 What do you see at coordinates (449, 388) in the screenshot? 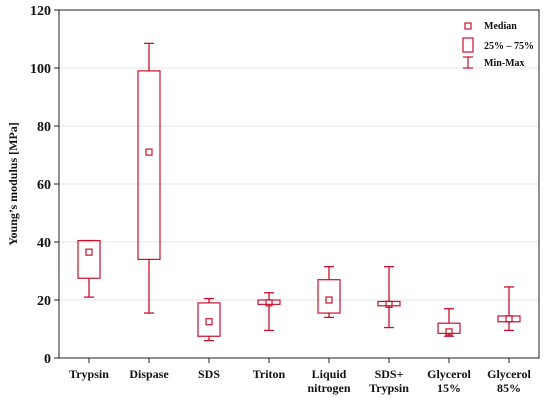
I see `category-label-line: 15%` at bounding box center [449, 388].